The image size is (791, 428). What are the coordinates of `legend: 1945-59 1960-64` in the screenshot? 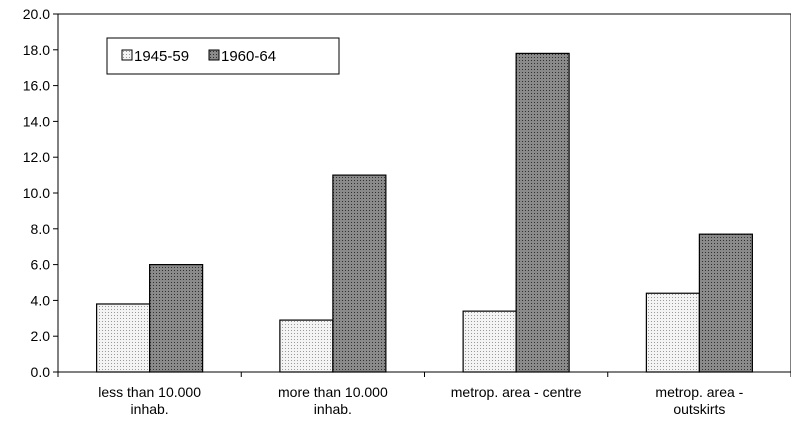 It's located at (223, 56).